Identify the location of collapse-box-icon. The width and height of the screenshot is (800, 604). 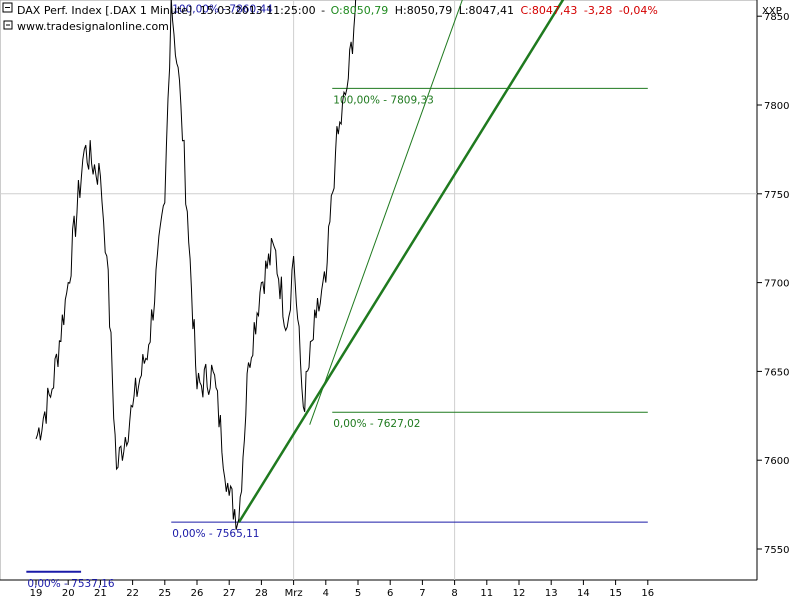
(7, 7).